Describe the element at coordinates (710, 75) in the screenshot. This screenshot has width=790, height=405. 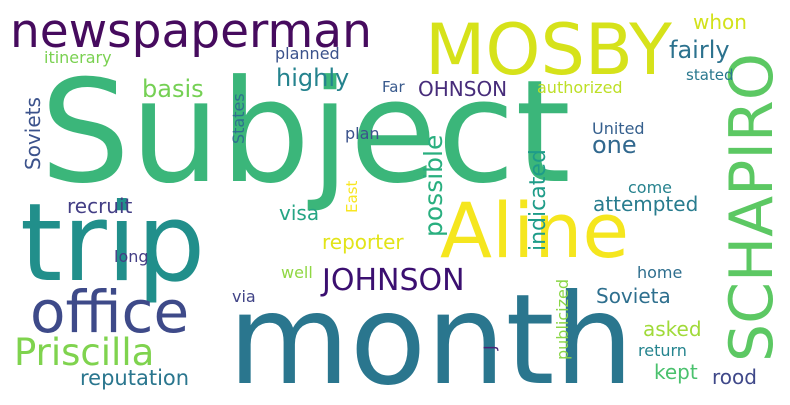
I see `word-stated: stated` at that location.